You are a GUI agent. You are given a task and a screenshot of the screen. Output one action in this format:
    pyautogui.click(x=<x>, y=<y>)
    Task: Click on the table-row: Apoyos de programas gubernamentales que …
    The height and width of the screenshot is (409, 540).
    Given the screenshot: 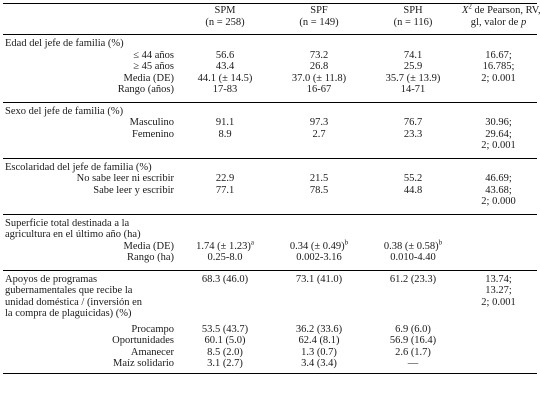 What is the action you would take?
    pyautogui.click(x=270, y=295)
    